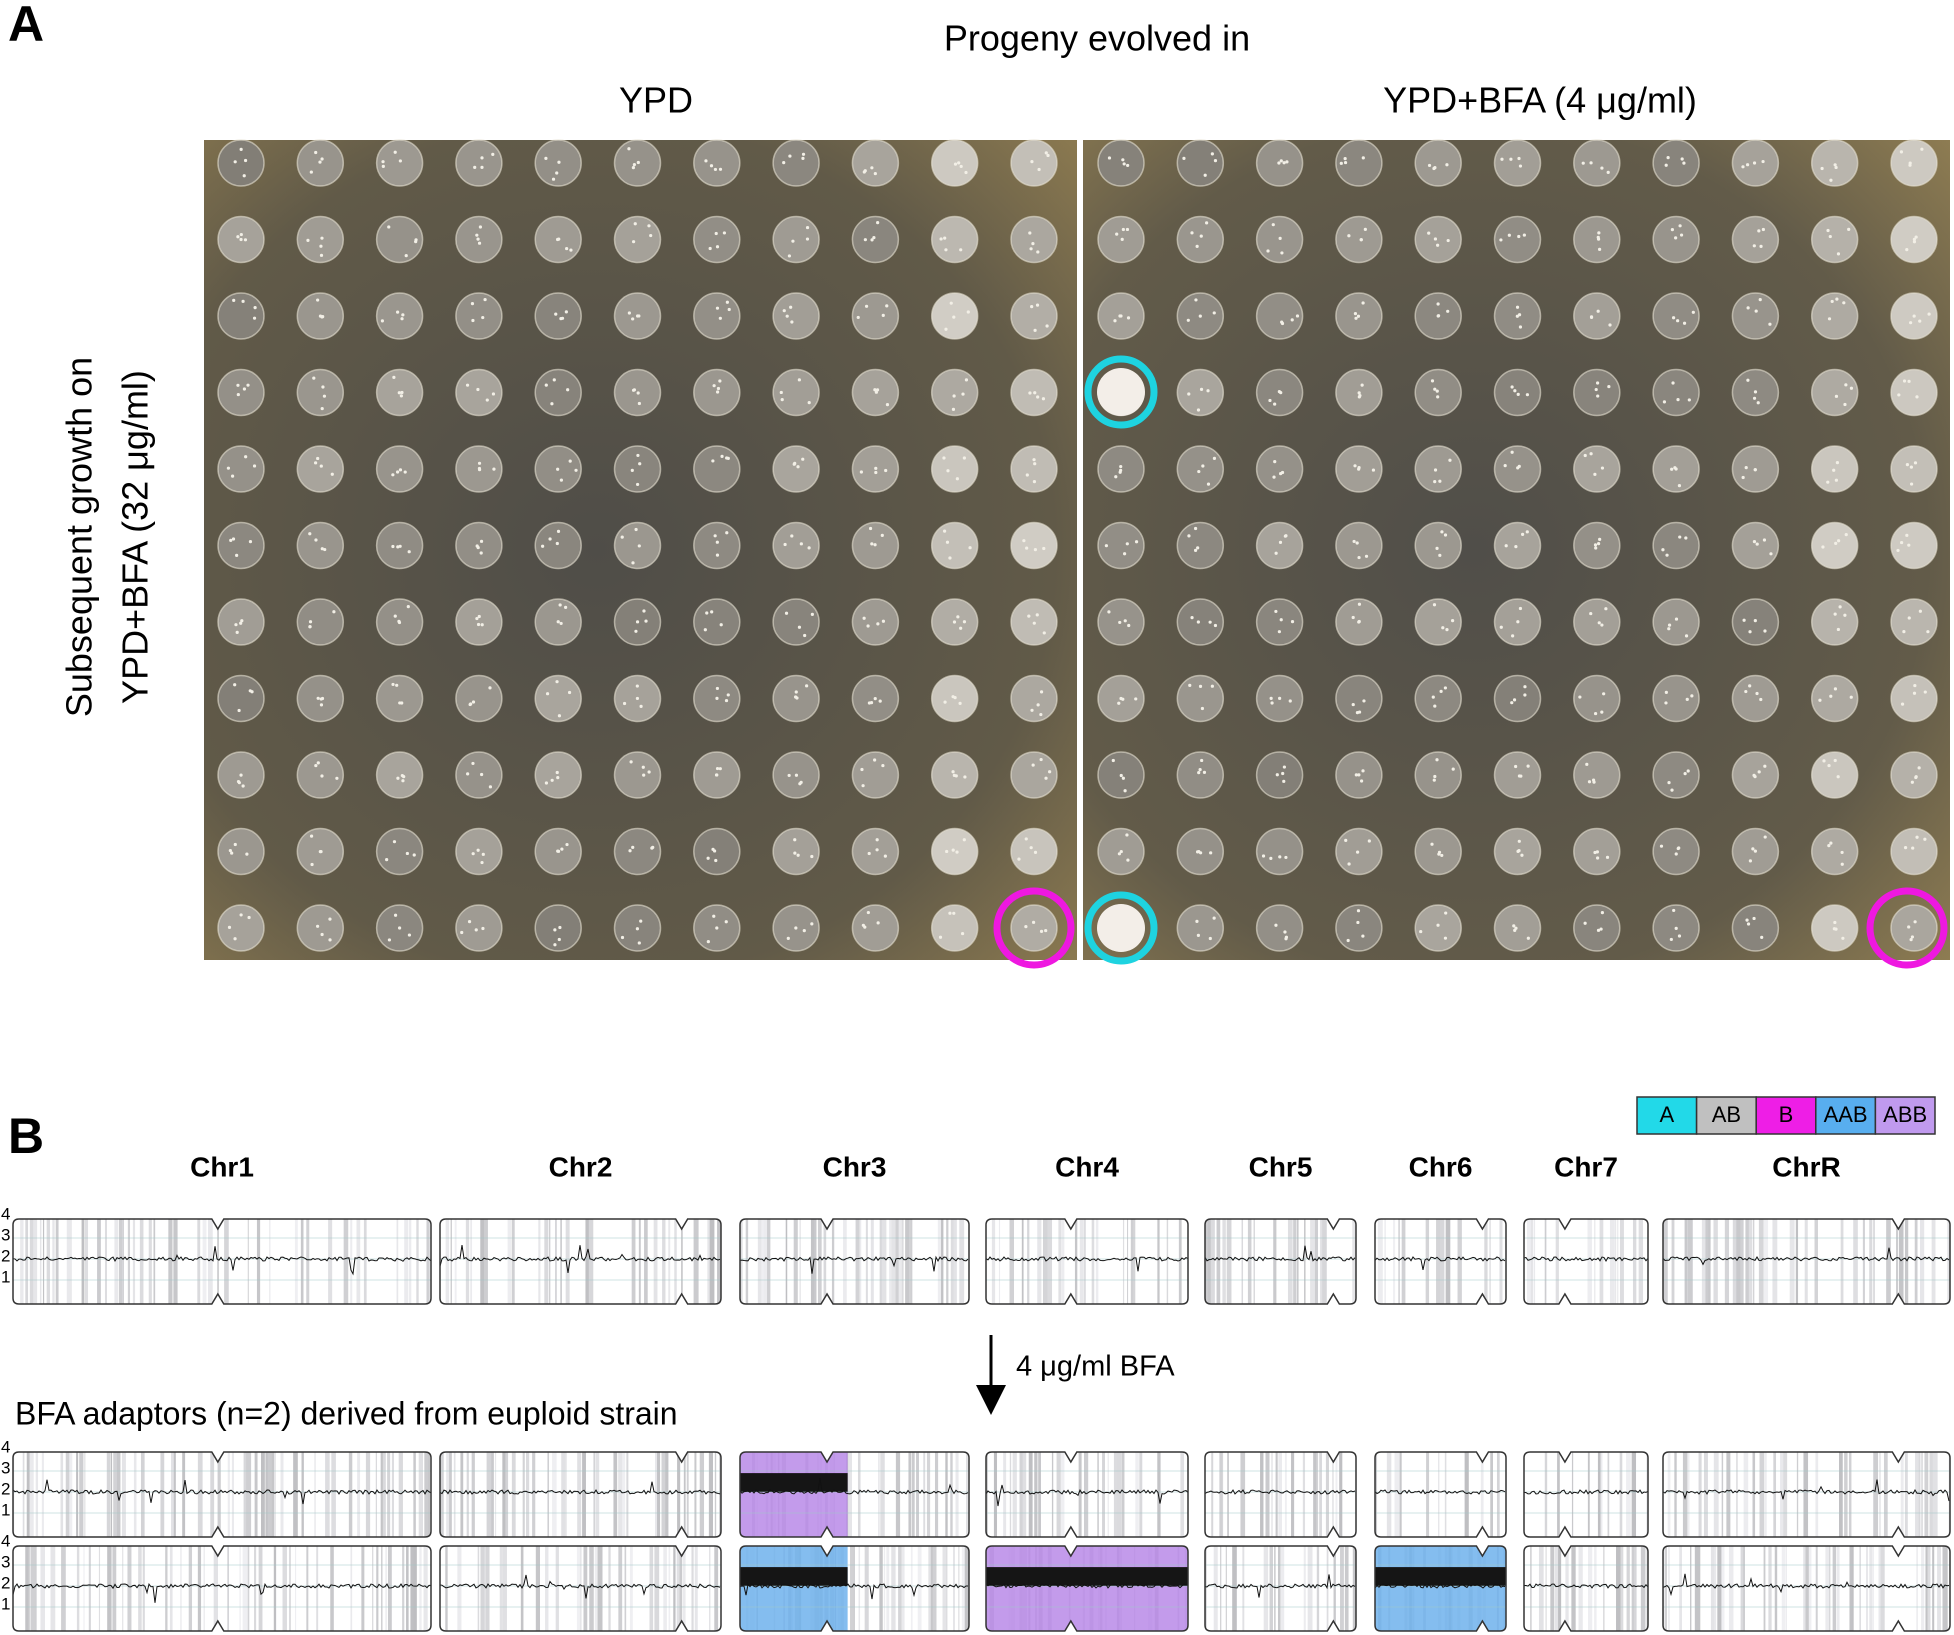 The width and height of the screenshot is (1954, 1635). What do you see at coordinates (1440, 1588) in the screenshot?
I see `copy-region` at bounding box center [1440, 1588].